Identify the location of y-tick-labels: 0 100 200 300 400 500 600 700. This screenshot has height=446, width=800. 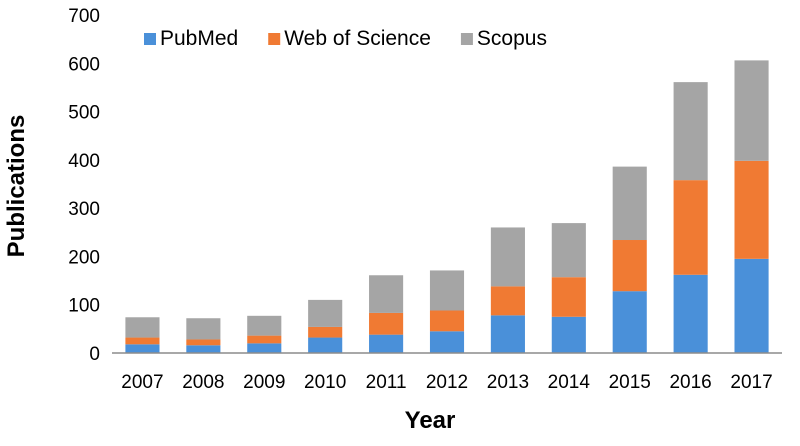
(84, 185).